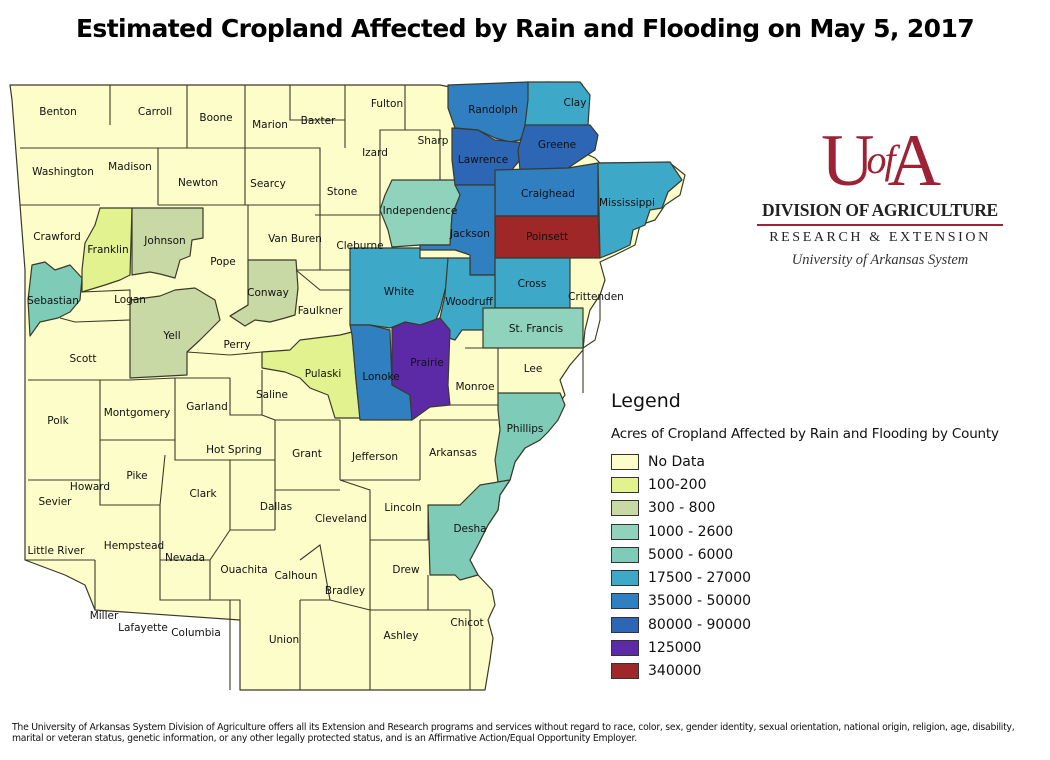  What do you see at coordinates (433, 141) in the screenshot?
I see `label-sharp: Sharp` at bounding box center [433, 141].